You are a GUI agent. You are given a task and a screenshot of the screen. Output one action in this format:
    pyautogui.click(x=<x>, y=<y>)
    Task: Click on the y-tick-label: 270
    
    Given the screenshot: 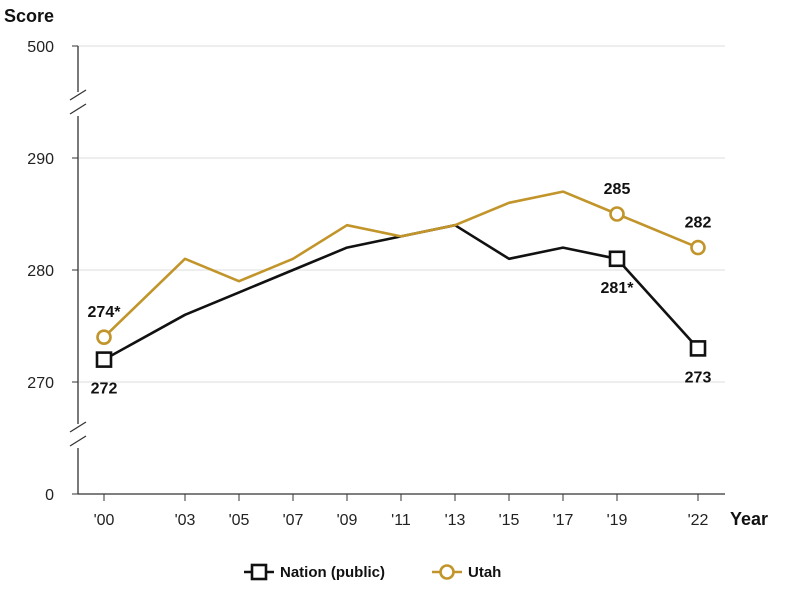 What is the action you would take?
    pyautogui.click(x=40, y=383)
    